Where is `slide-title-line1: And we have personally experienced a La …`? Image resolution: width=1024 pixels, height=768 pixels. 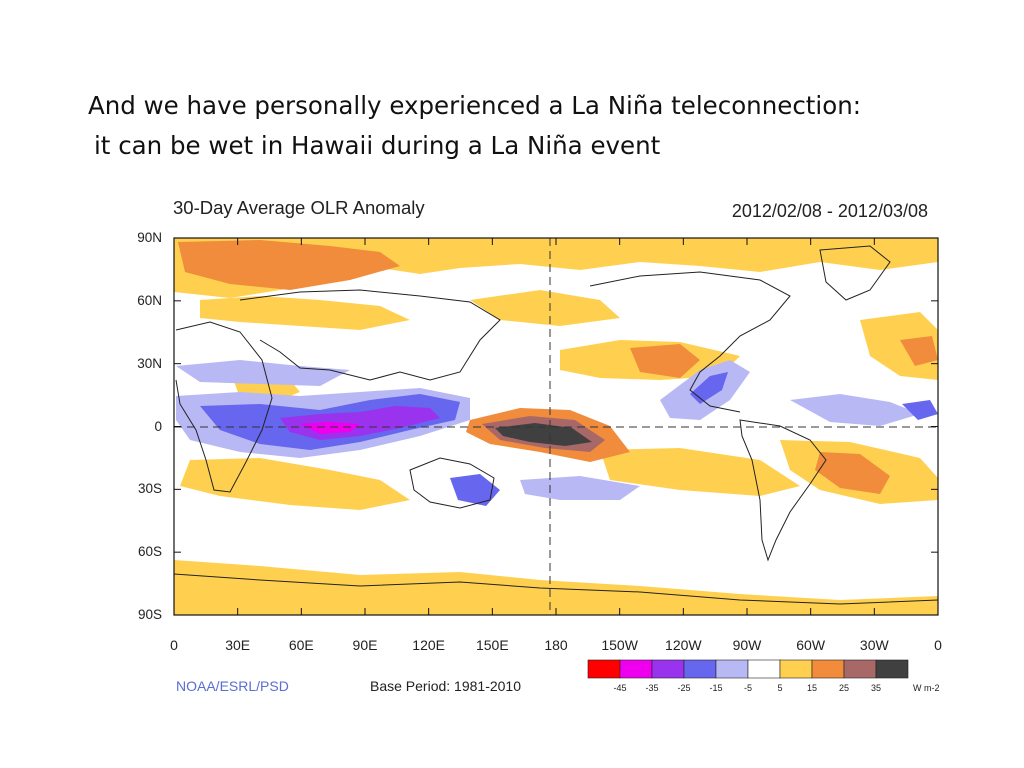
slide-title-line1: And we have personally experienced a La … is located at coordinates (474, 105).